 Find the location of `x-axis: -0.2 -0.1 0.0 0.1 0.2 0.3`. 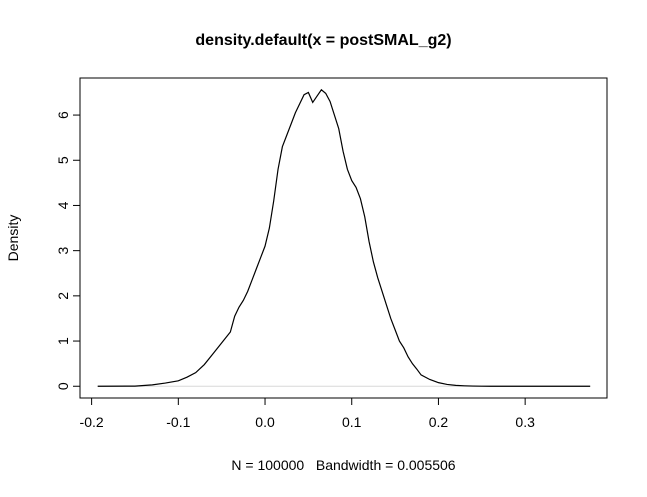

x-axis: -0.2 -0.1 0.0 0.1 0.2 0.3 is located at coordinates (307, 413).